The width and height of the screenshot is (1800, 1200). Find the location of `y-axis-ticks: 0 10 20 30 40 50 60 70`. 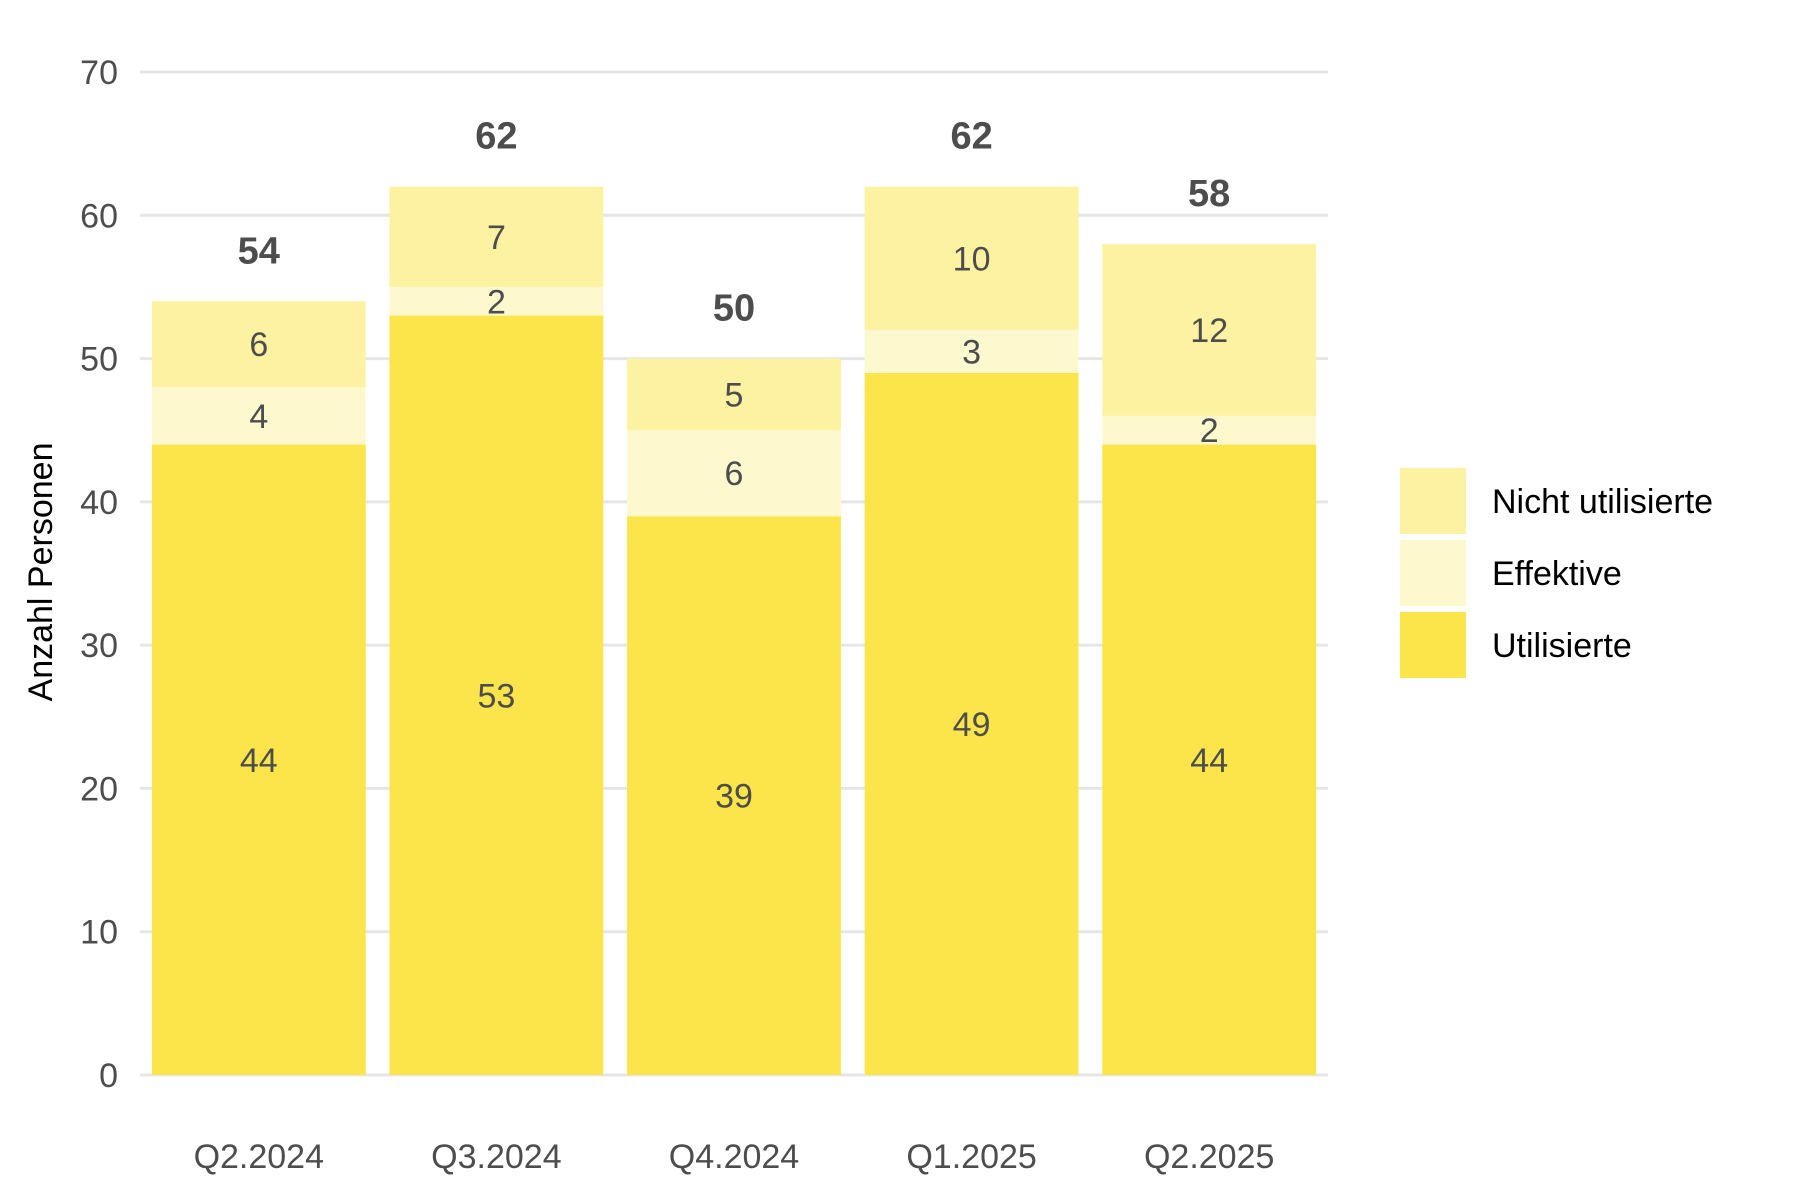

y-axis-ticks: 0 10 20 30 40 50 60 70 is located at coordinates (99, 574).